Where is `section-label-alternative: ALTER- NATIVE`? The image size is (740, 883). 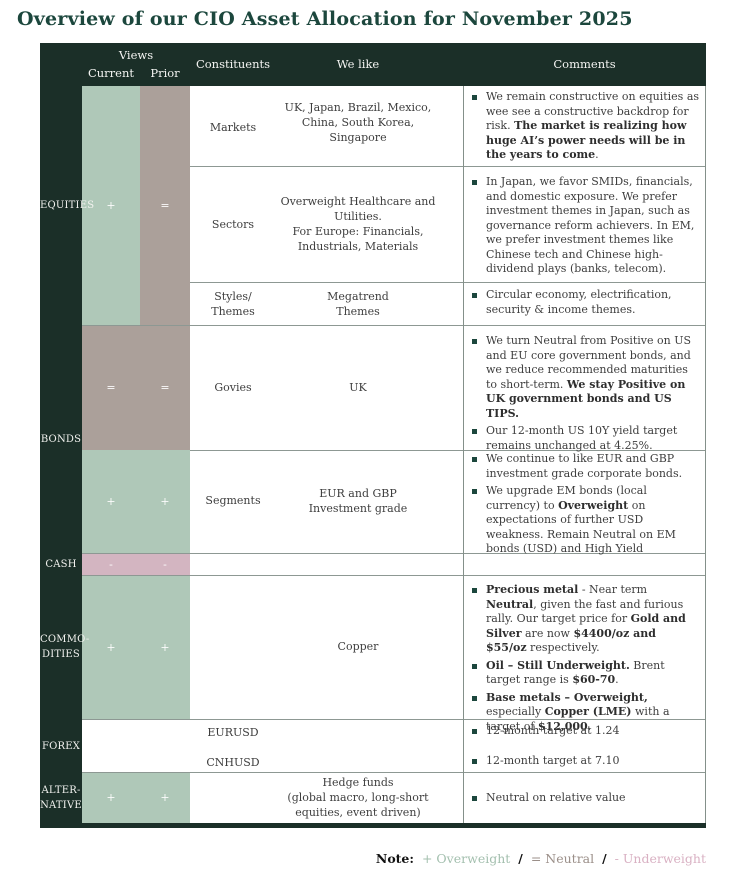 section-label-alternative: ALTER- NATIVE is located at coordinates (61, 798).